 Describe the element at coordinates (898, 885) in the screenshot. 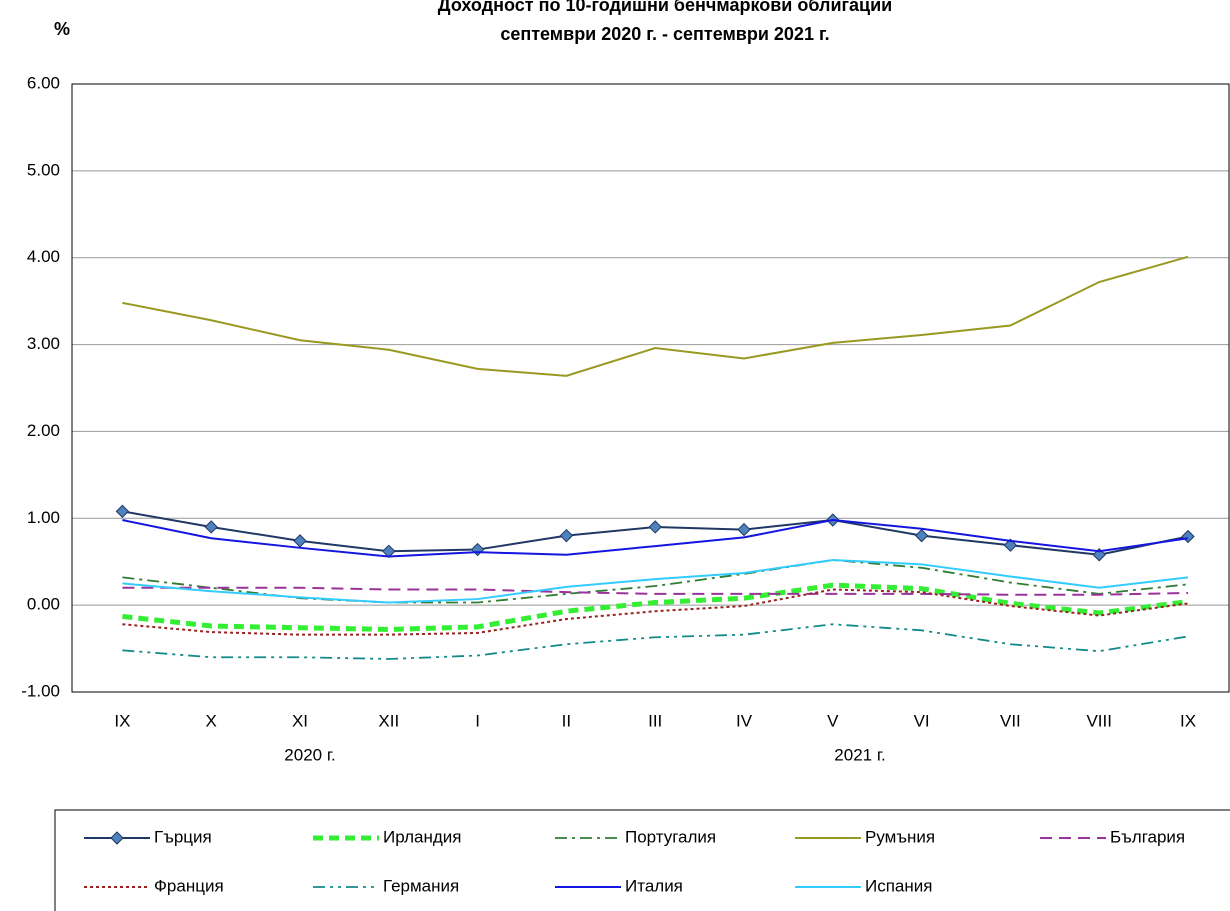

I see `legend-label: Испания` at that location.